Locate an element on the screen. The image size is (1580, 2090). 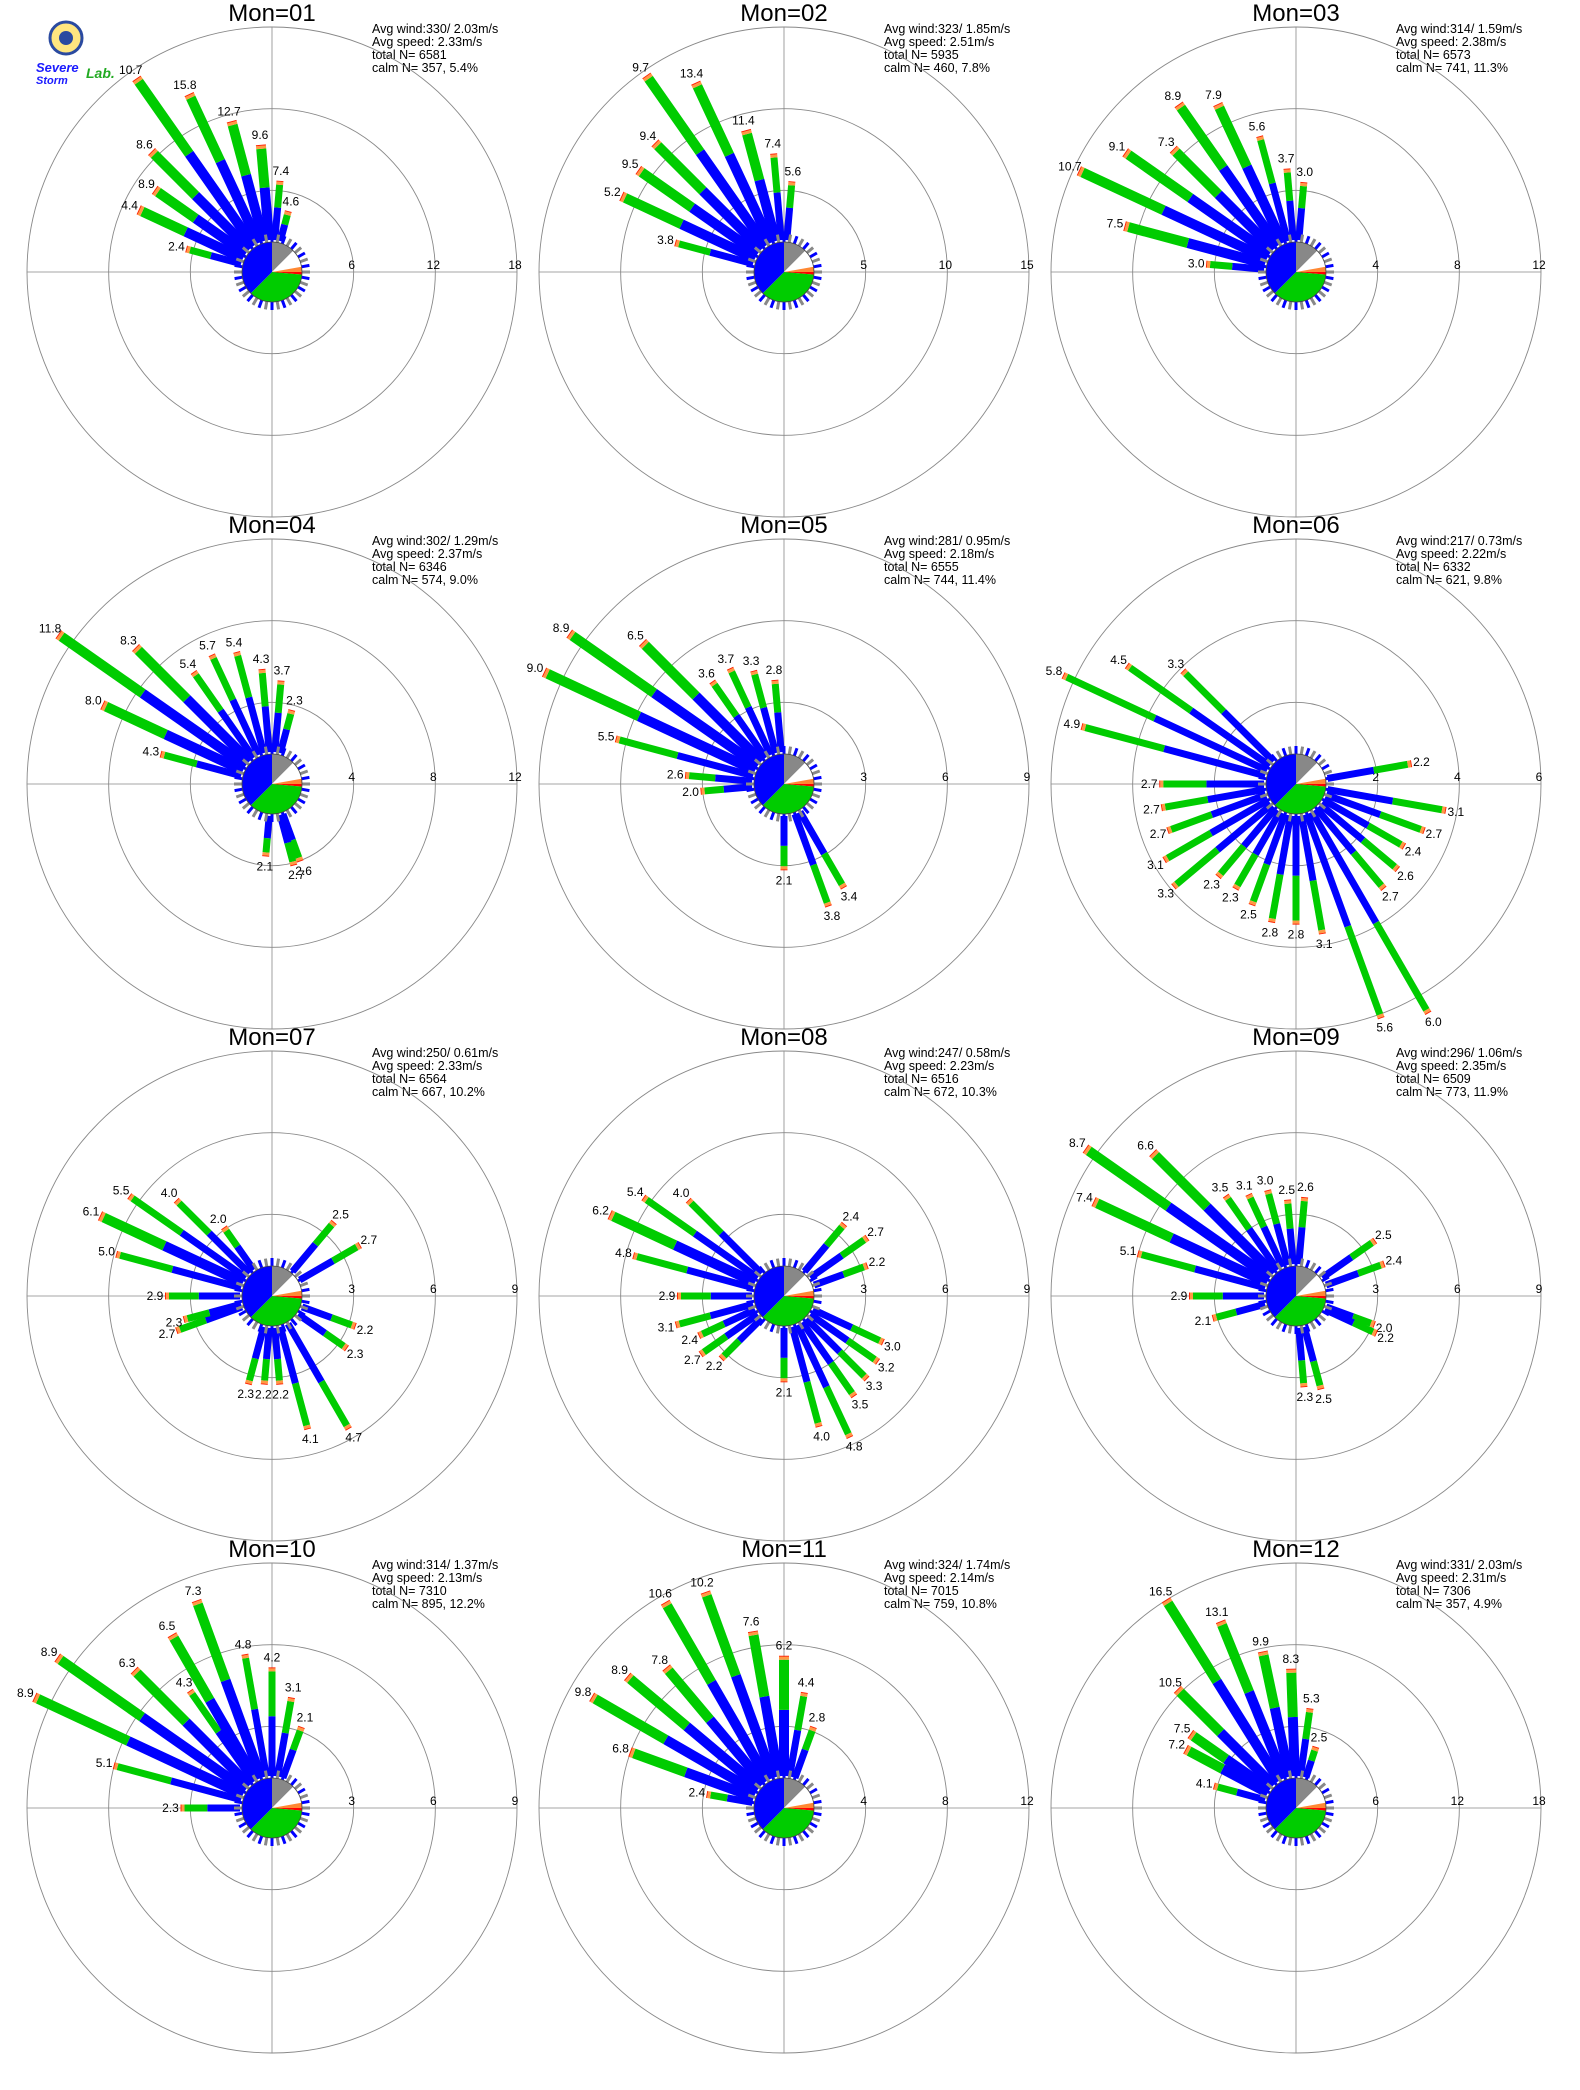
bar-value-label: 5.6 is located at coordinates (1384, 1028).